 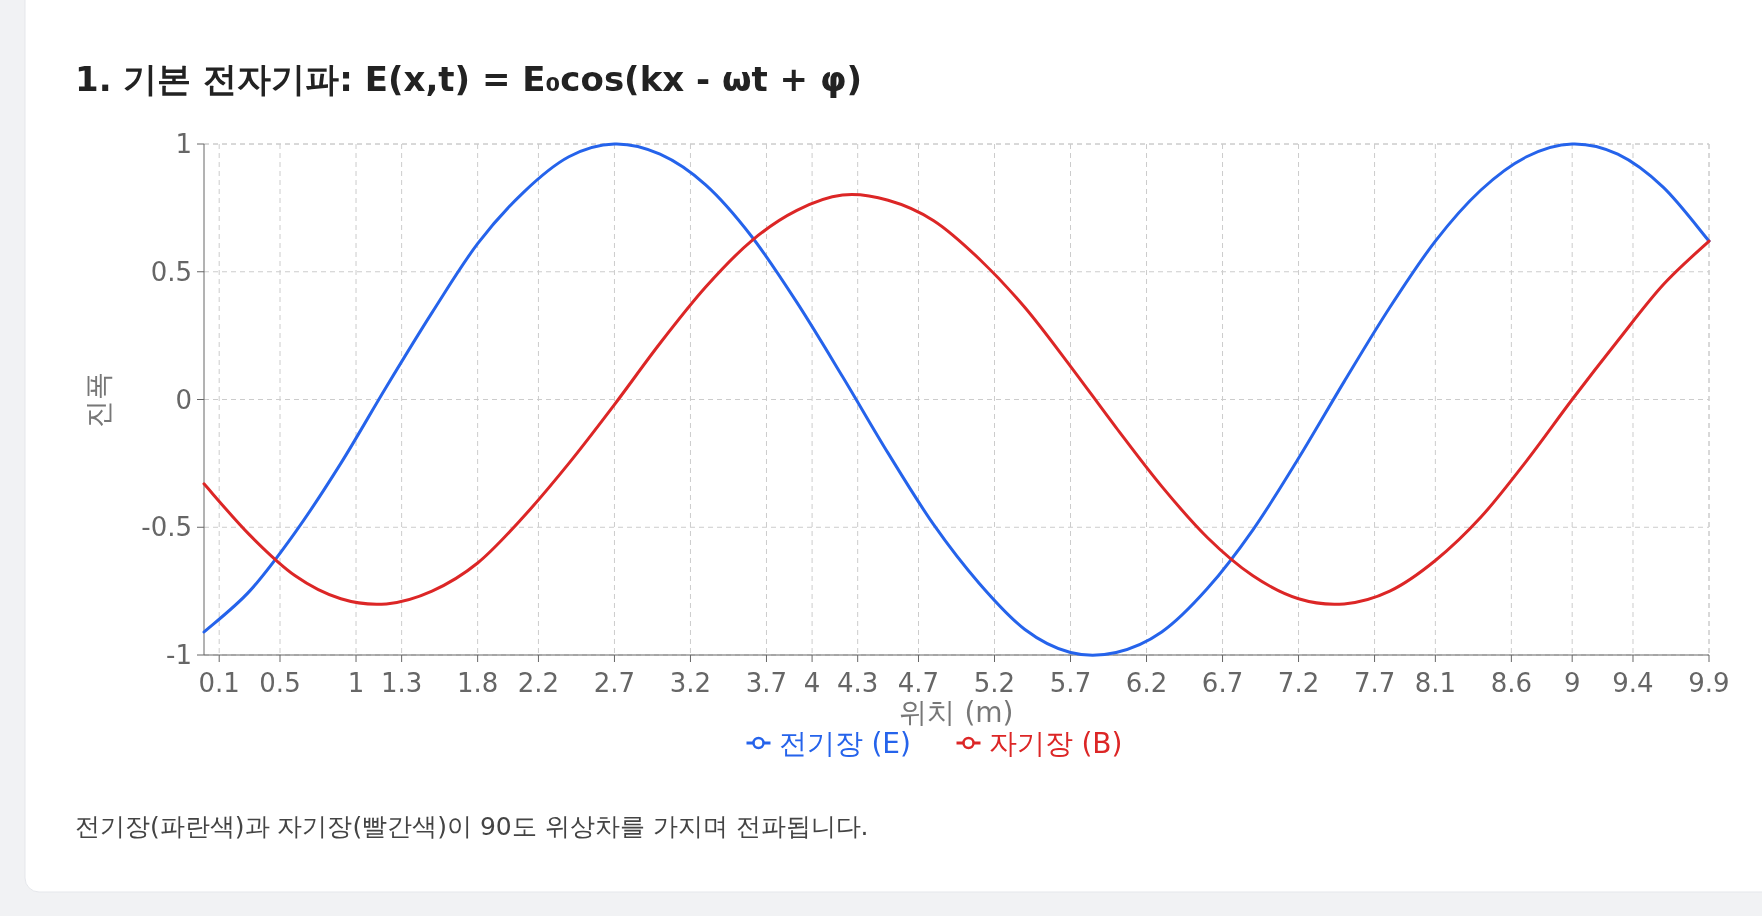 What do you see at coordinates (1572, 683) in the screenshot?
I see `x-tick-label: 9` at bounding box center [1572, 683].